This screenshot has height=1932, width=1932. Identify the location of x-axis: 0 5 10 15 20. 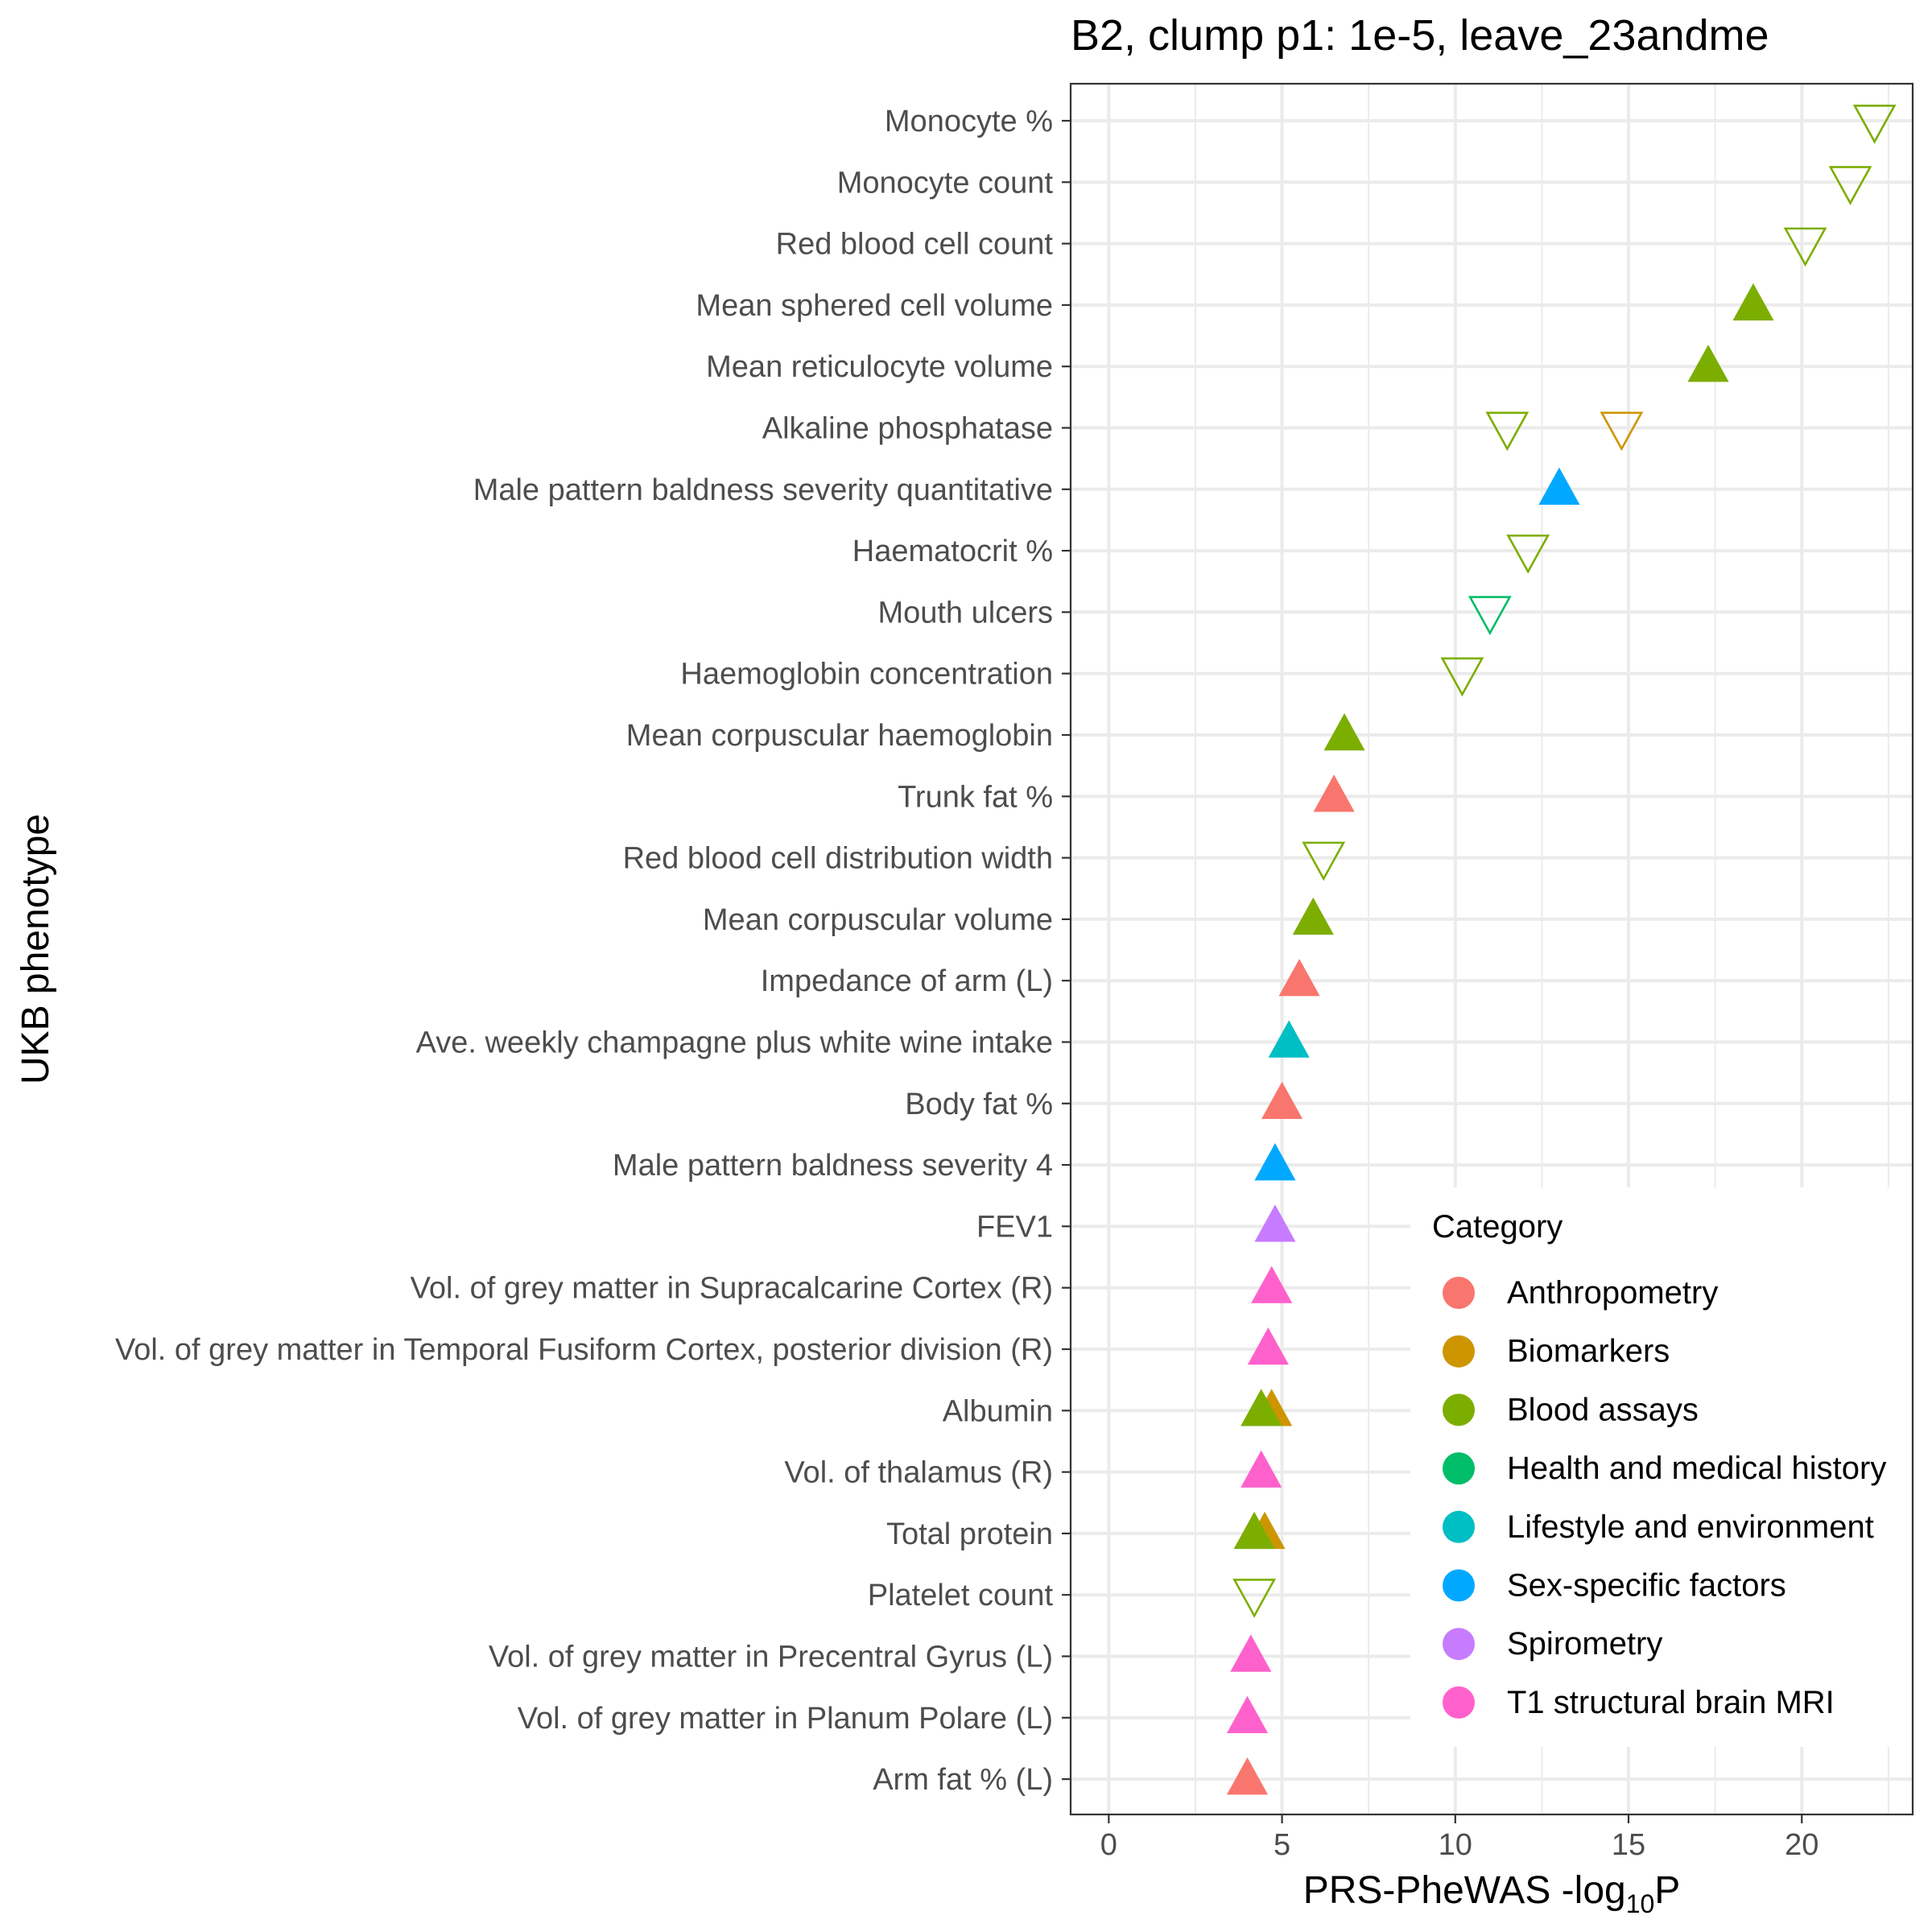
(1459, 1838).